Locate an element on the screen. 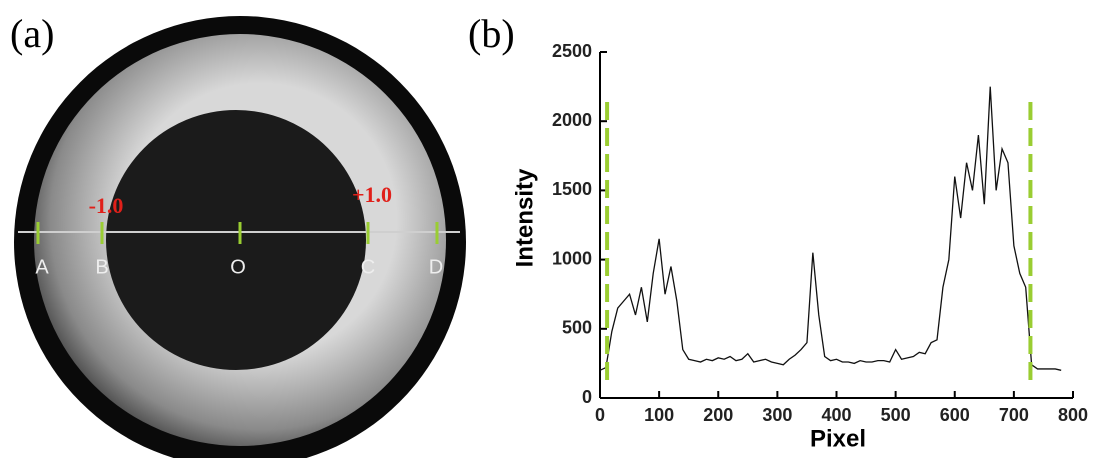 The height and width of the screenshot is (463, 1094). y-tick-label: 0 is located at coordinates (587, 397).